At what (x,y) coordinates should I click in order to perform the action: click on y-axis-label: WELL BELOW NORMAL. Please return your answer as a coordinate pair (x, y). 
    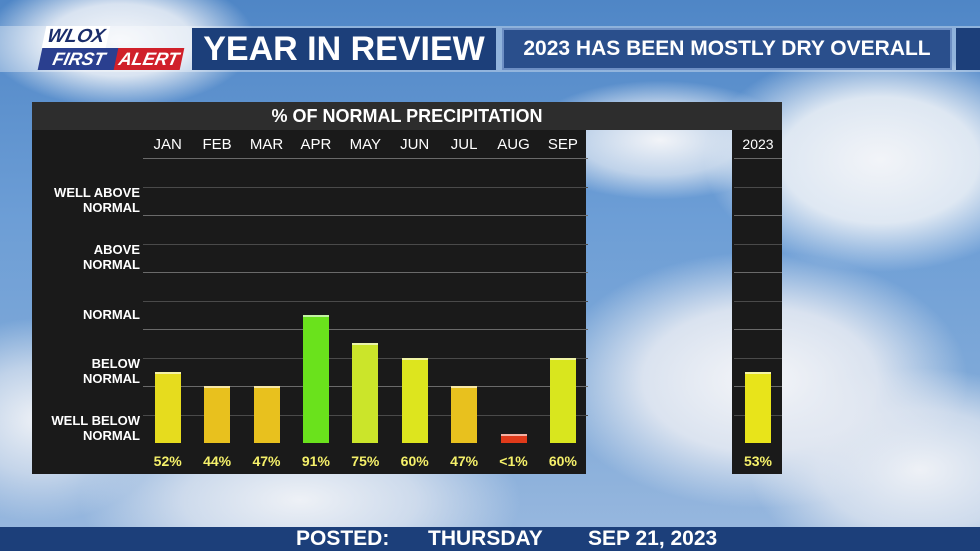
    Looking at the image, I should click on (88, 428).